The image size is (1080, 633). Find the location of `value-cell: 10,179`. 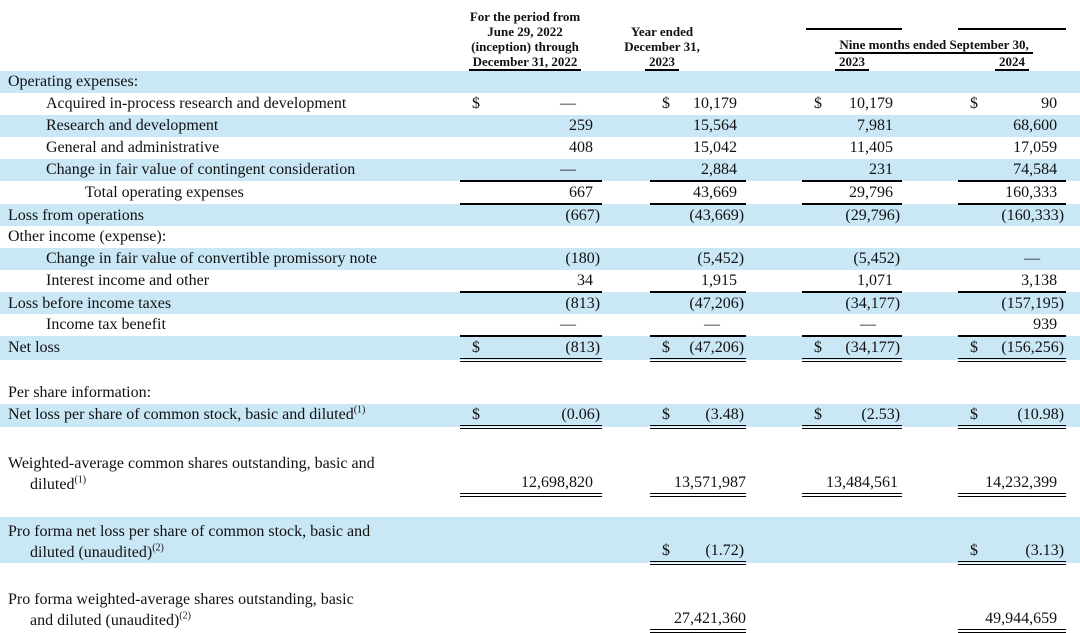

value-cell: 10,179 is located at coordinates (715, 103).